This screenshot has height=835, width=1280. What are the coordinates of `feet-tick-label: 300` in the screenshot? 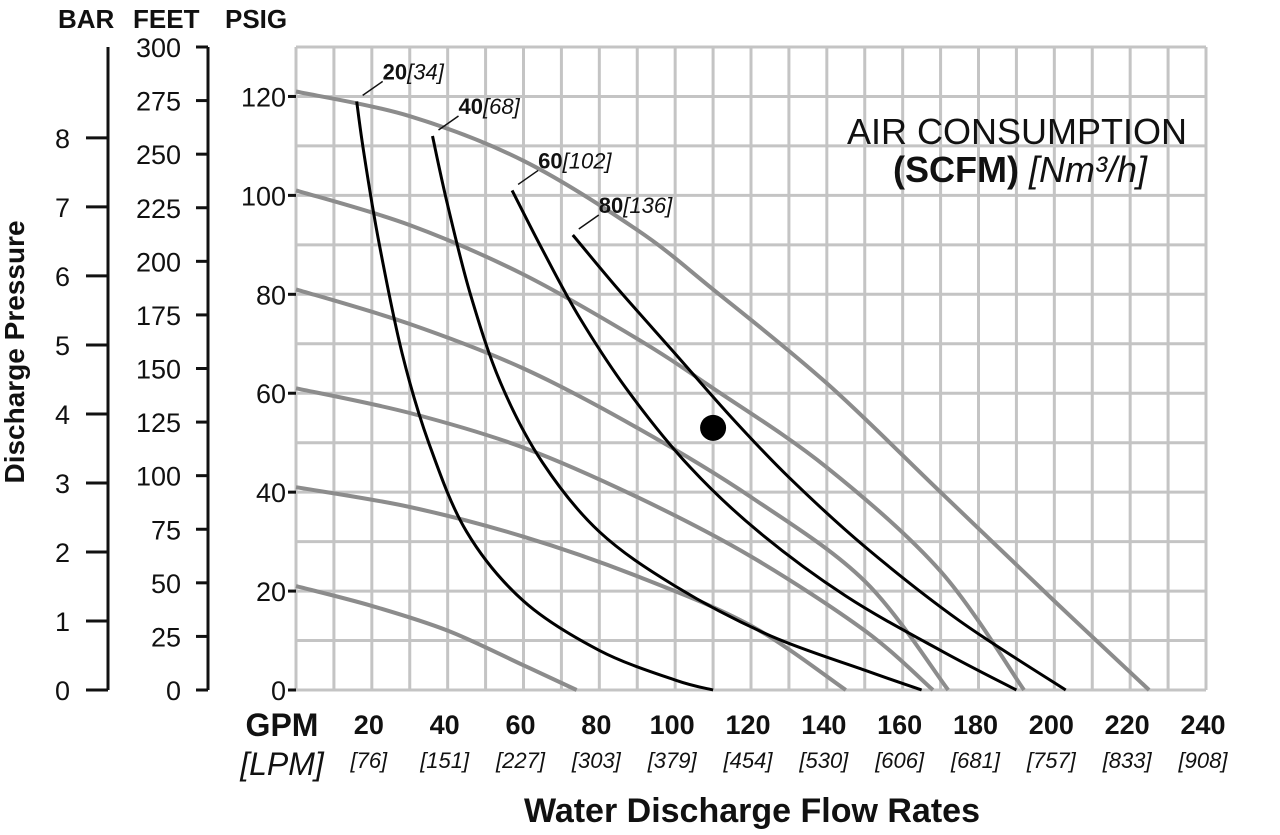 It's located at (158, 48).